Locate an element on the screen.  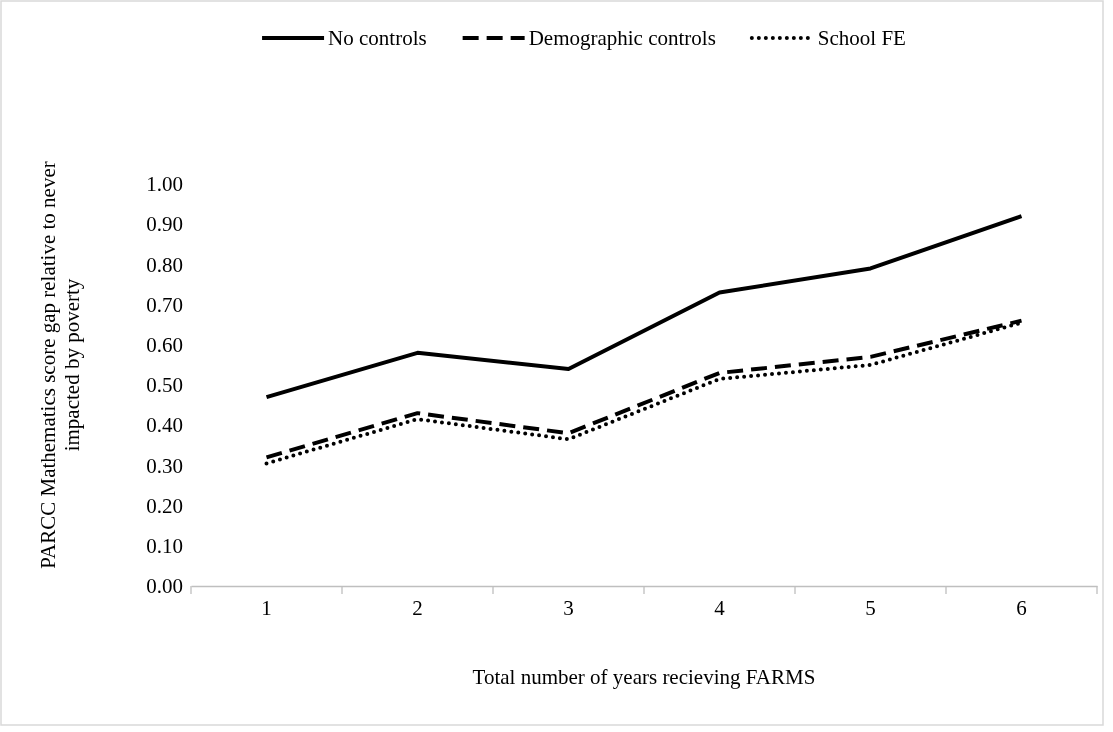
y-tick-label: 0.80 is located at coordinates (164, 264).